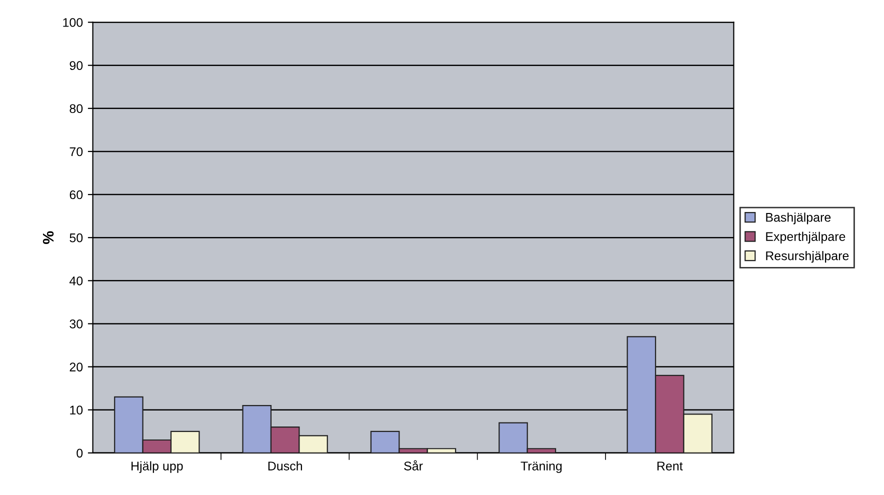 The height and width of the screenshot is (495, 884). What do you see at coordinates (76, 367) in the screenshot?
I see `y-tick-label: 20` at bounding box center [76, 367].